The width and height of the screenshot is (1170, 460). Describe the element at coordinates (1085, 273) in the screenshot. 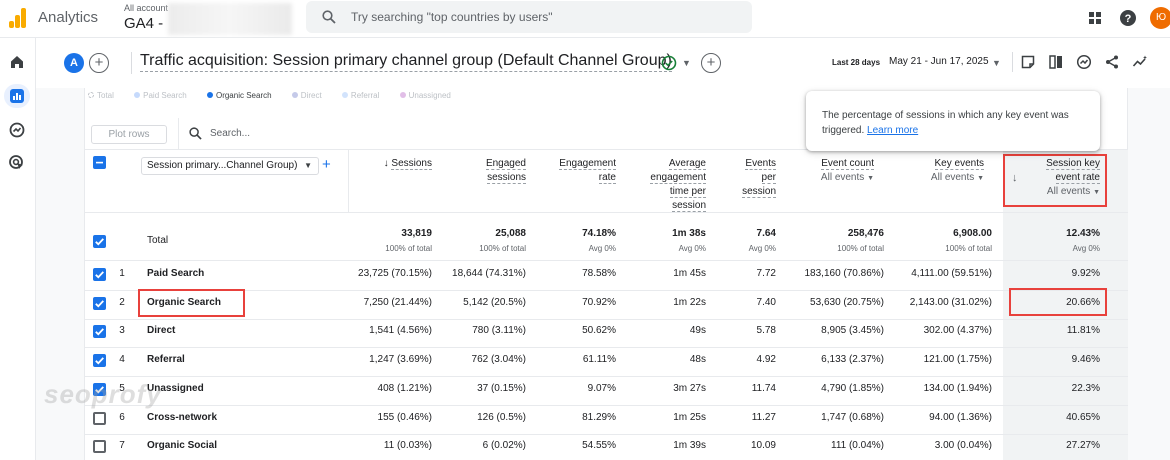

I see `cell-skr: 9.92%` at that location.